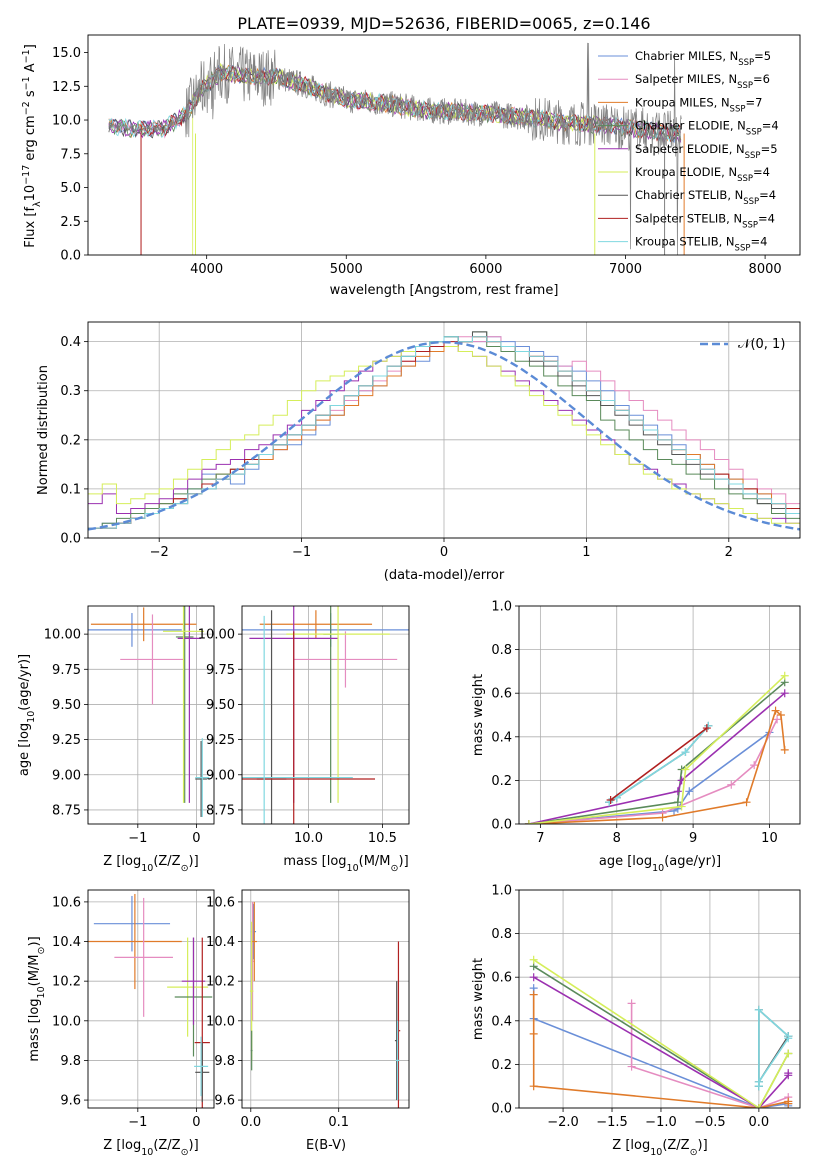  I want to click on y-tick-label: 0.8, so click(501, 650).